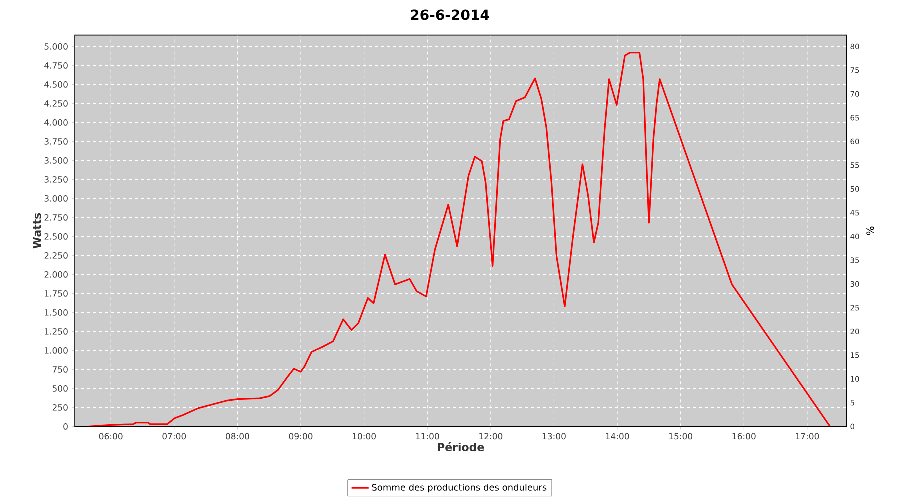  What do you see at coordinates (37, 231) in the screenshot?
I see `y-axis-title: Watts` at bounding box center [37, 231].